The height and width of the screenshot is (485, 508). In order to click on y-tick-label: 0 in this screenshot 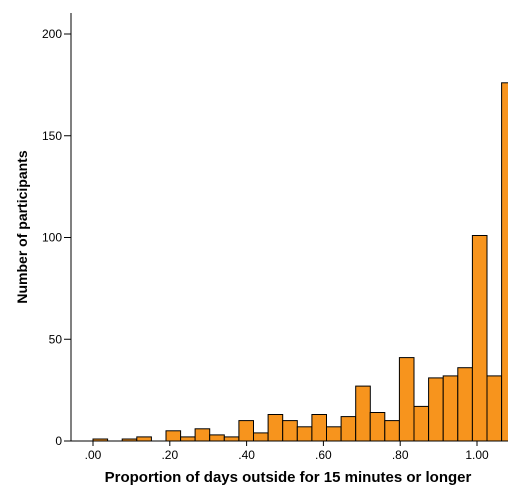, I will do `click(58, 441)`.